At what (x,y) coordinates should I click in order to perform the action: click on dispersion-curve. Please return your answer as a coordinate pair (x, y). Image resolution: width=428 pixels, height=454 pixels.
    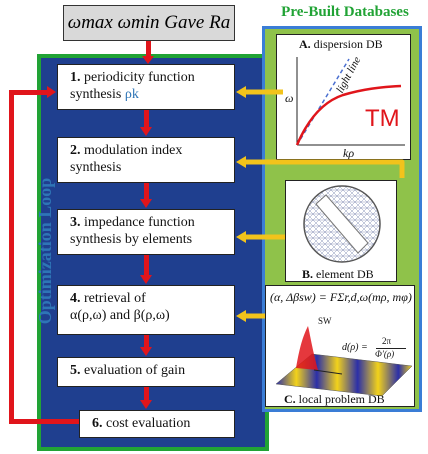
    Looking at the image, I should click on (348, 115).